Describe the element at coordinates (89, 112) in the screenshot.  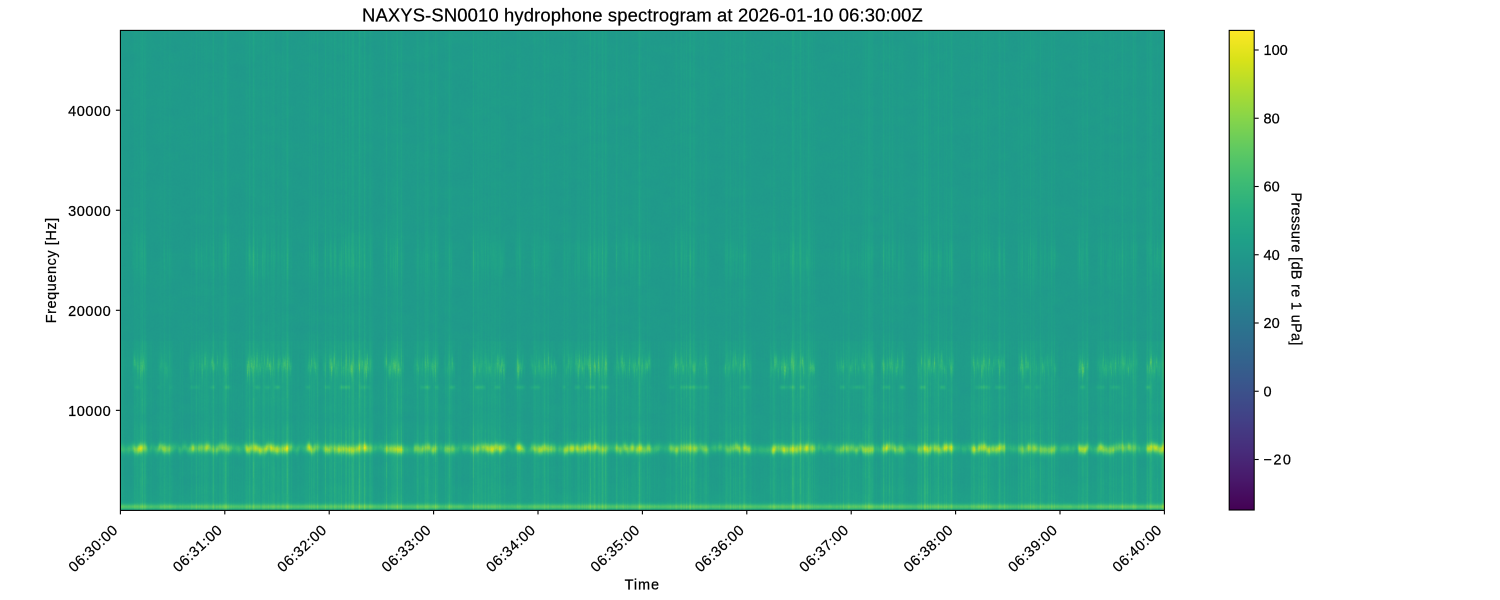
I see `svg-text: 40000` at that location.